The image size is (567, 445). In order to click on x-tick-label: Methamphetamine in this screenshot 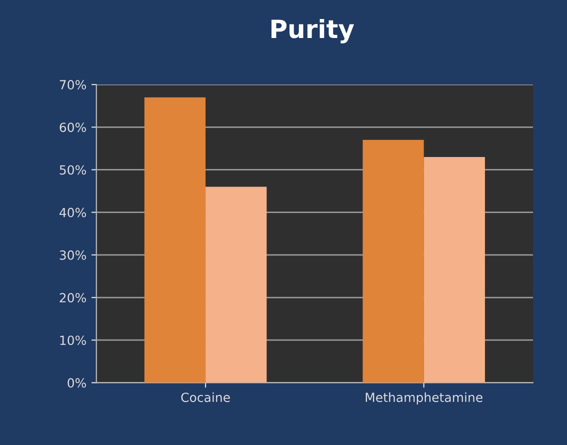, I will do `click(424, 398)`.